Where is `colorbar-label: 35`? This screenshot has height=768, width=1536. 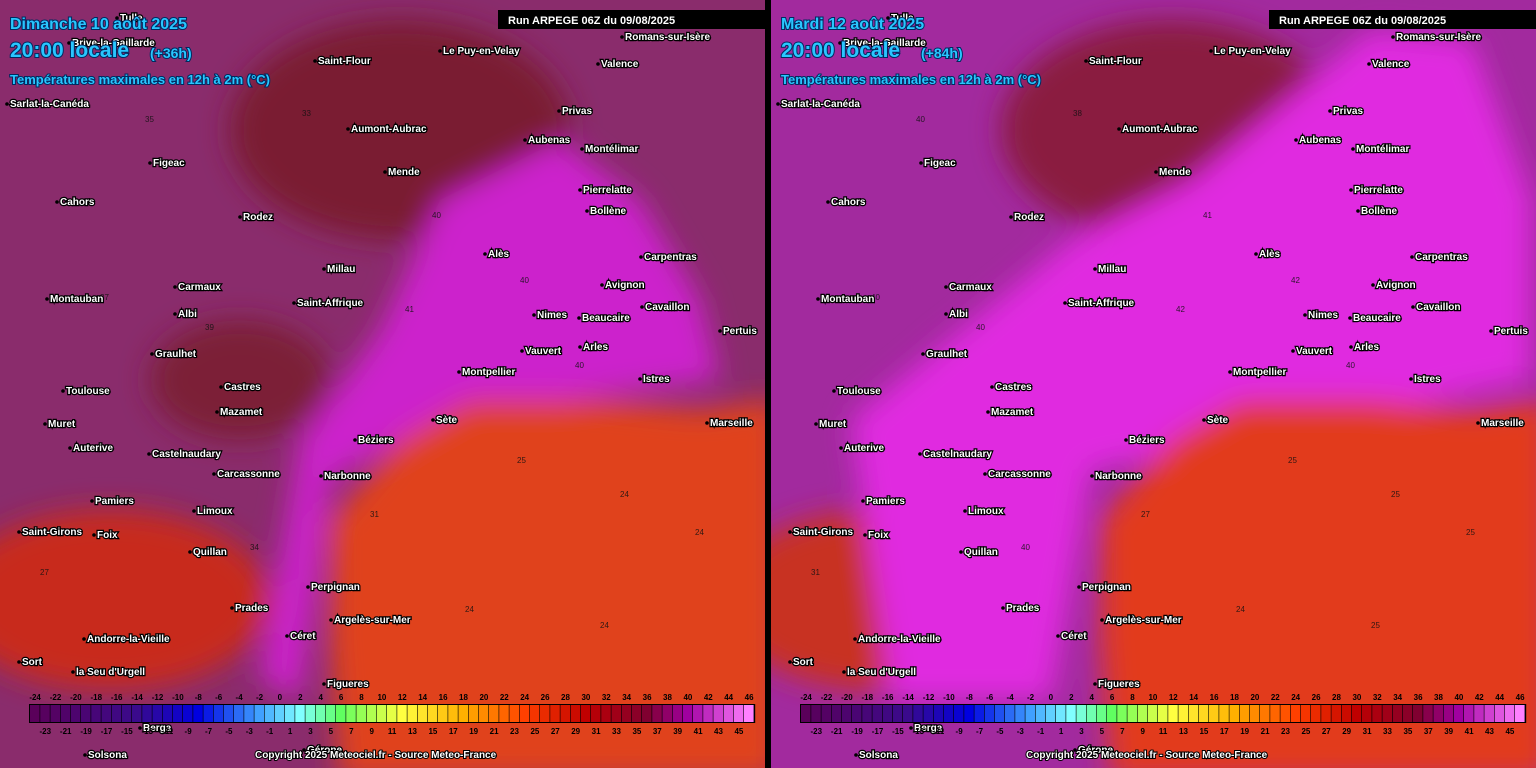
colorbar-label: 35 is located at coordinates (636, 731).